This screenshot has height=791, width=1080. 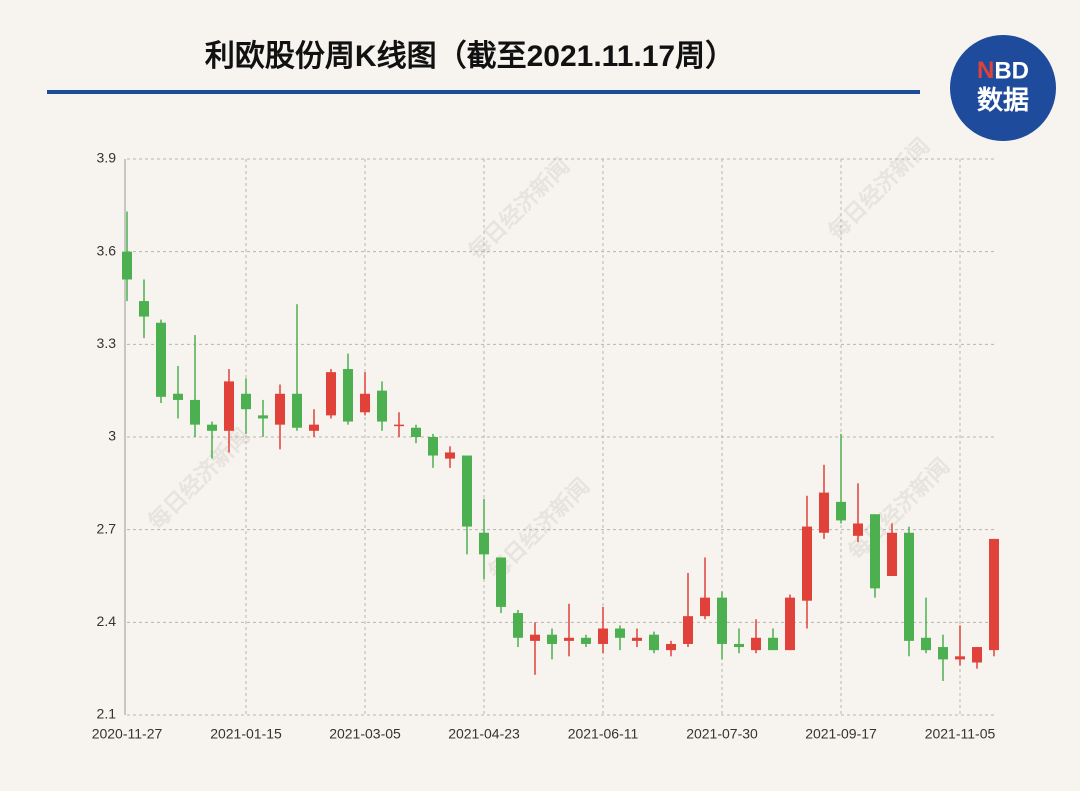 I want to click on x-tick-label: 2020-11-27, so click(x=127, y=734).